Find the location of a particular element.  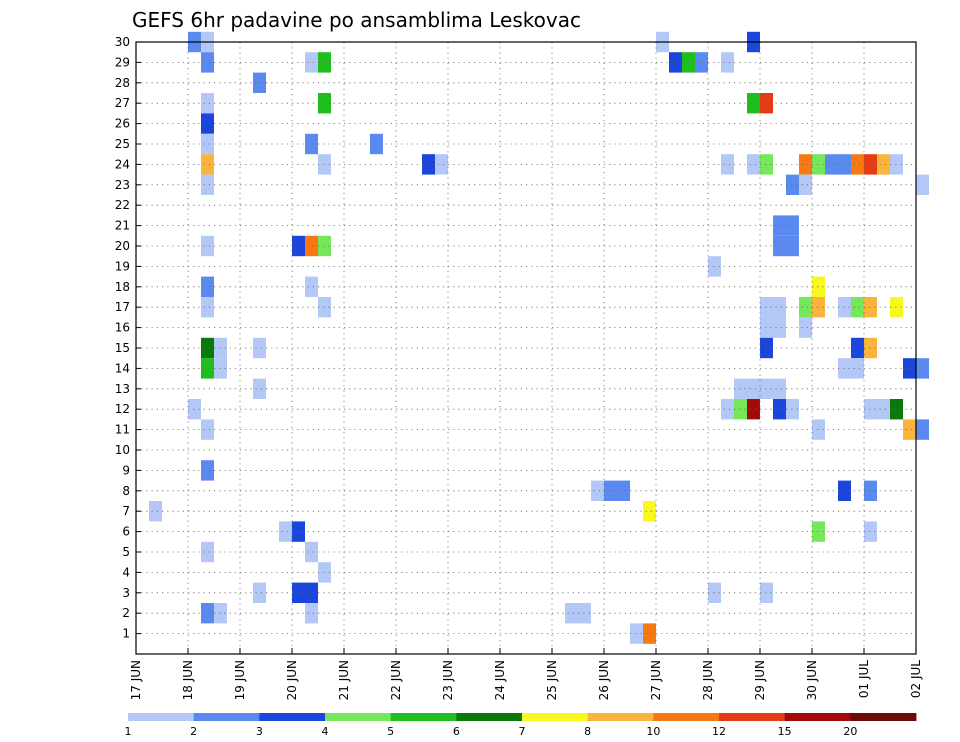

colorbar-label: 15 is located at coordinates (785, 731).